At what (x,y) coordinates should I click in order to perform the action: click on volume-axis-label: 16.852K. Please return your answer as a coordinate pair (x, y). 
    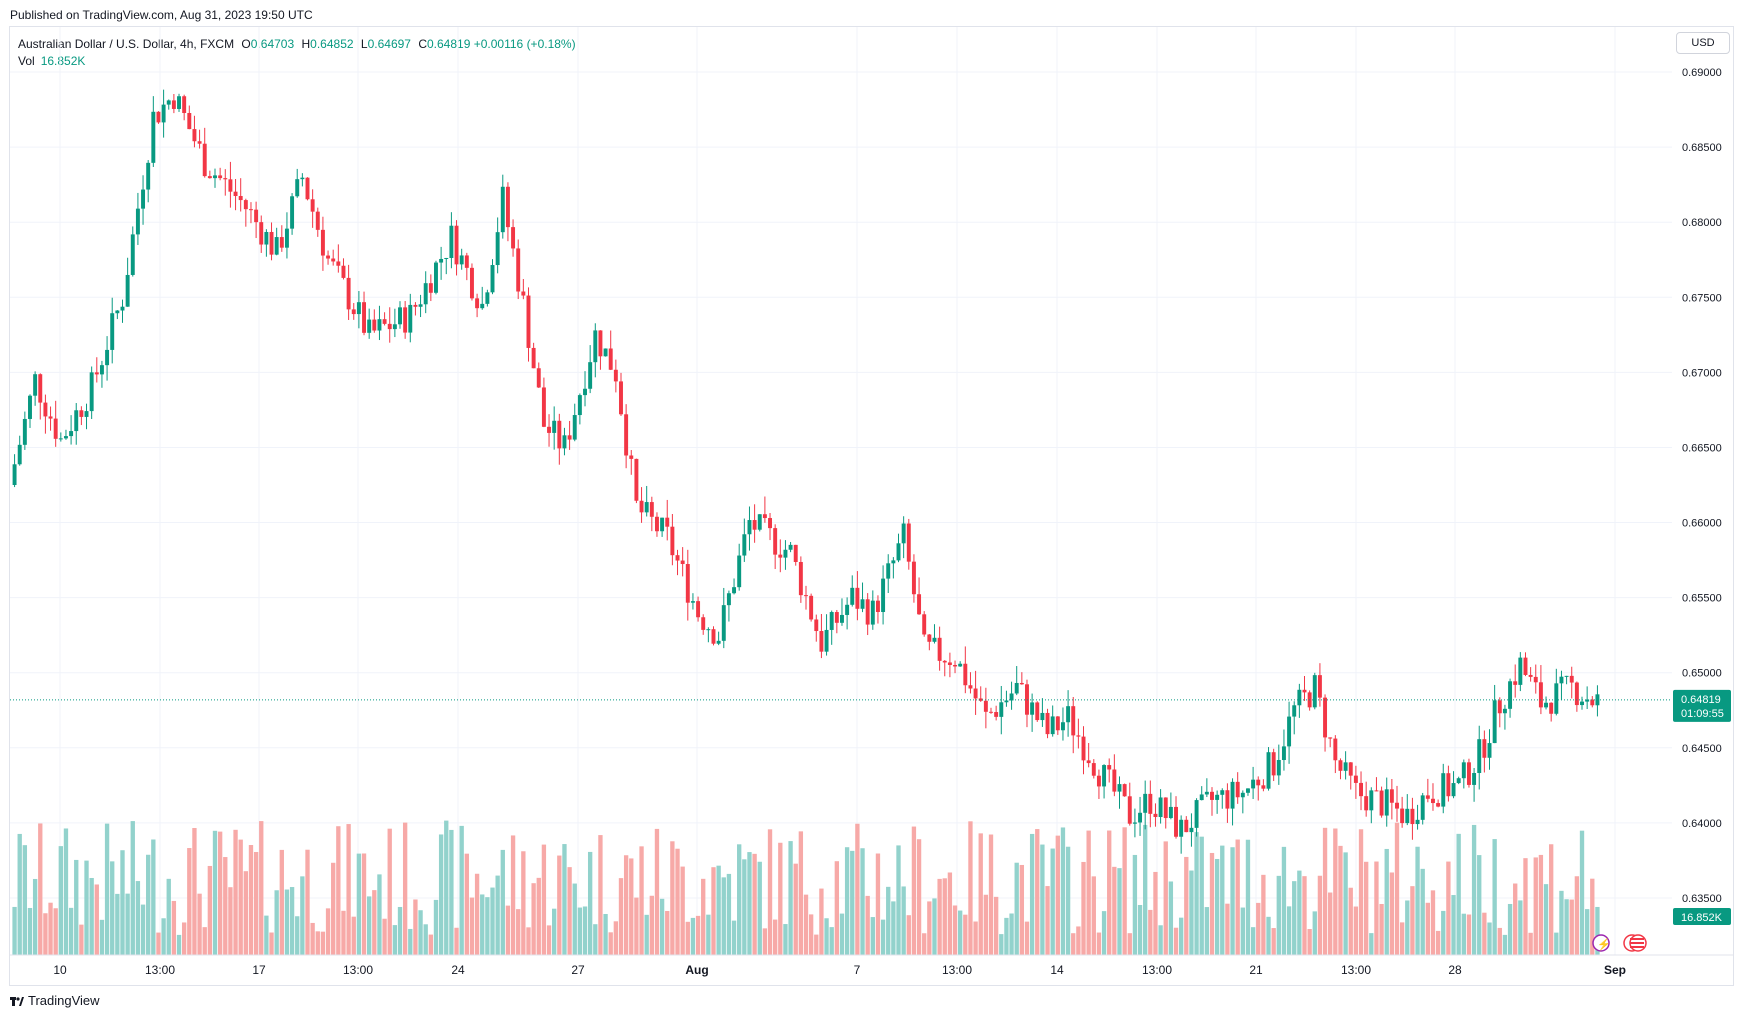
    Looking at the image, I should click on (1702, 916).